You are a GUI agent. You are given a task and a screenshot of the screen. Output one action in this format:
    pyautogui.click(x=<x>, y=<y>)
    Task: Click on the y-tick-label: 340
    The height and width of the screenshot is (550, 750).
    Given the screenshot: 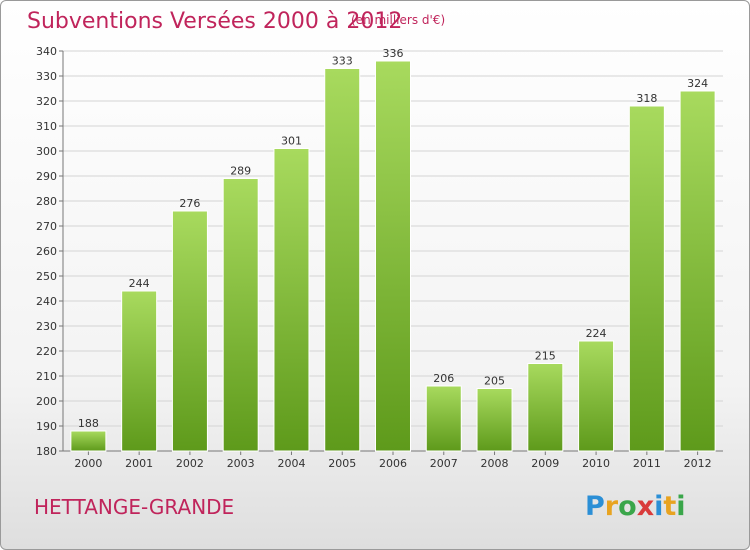 What is the action you would take?
    pyautogui.click(x=46, y=51)
    